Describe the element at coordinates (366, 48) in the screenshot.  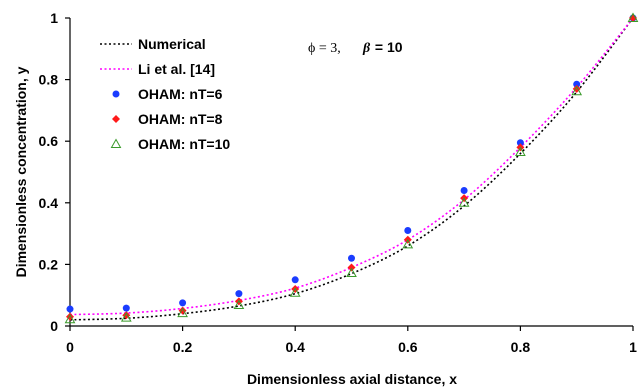
I see `annotation-beta-symbol: β` at that location.